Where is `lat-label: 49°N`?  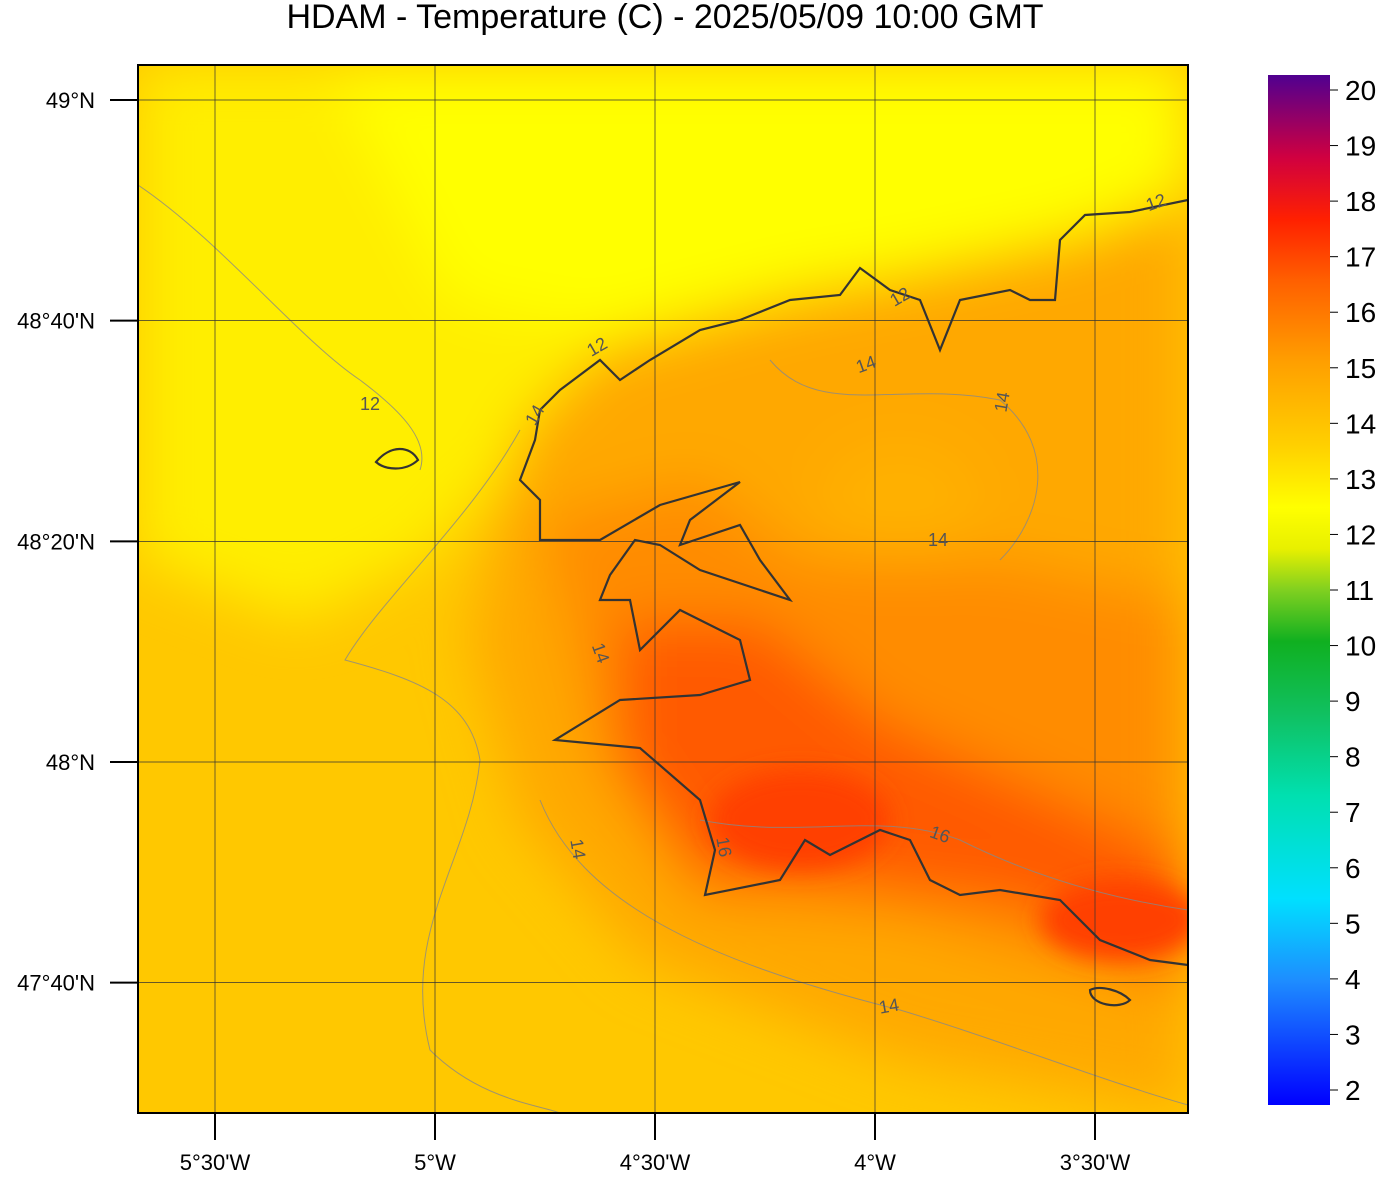 lat-label: 49°N is located at coordinates (70, 100).